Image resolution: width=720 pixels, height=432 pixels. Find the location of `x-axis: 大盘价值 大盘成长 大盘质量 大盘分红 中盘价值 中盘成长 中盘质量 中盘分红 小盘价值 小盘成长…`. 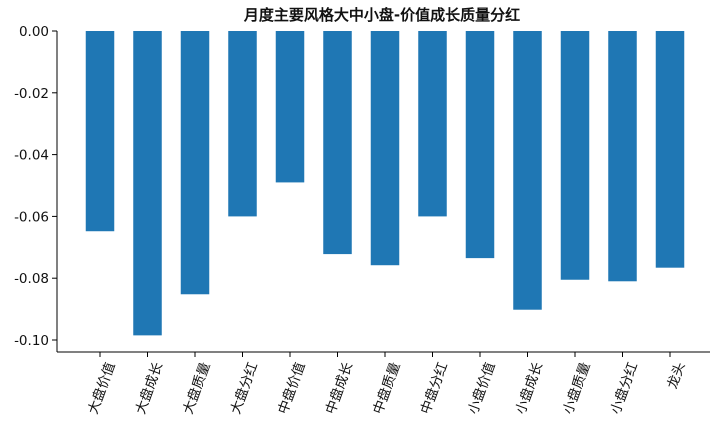

x-axis: 大盘价值 大盘成长 大盘质量 大盘分红 中盘价值 中盘成长 中盘质量 中盘分红 小盘价值 小盘成长… is located at coordinates (383, 384).